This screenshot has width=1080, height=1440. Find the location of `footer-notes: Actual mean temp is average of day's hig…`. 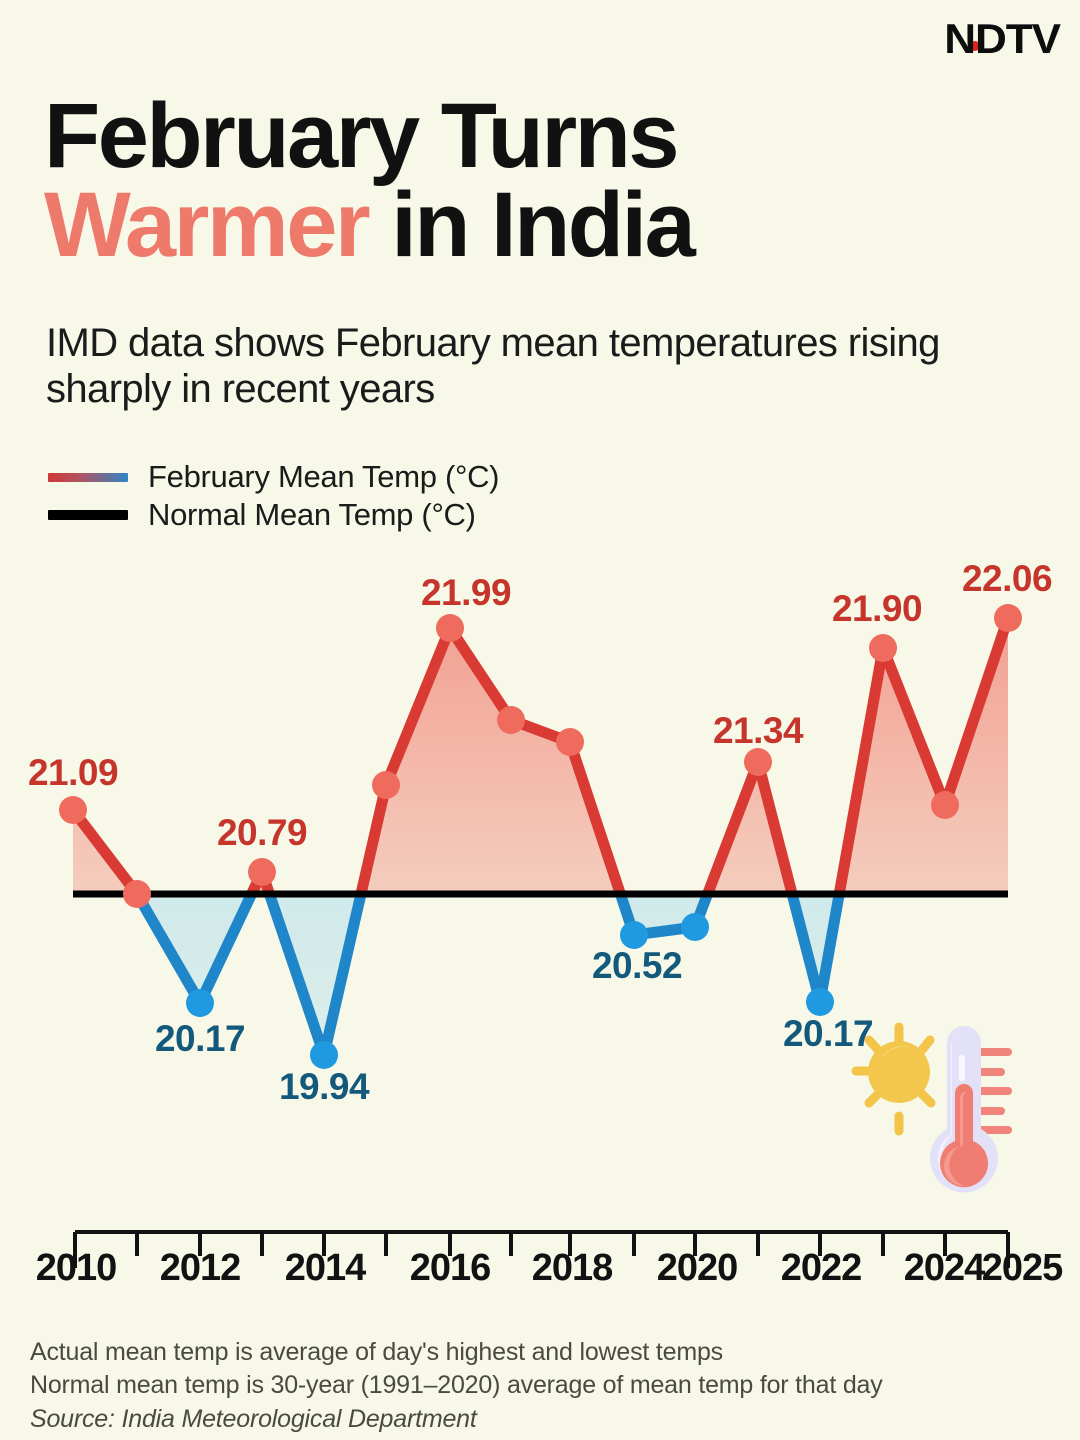

footer-notes: Actual mean temp is average of day's hig… is located at coordinates (540, 1386).